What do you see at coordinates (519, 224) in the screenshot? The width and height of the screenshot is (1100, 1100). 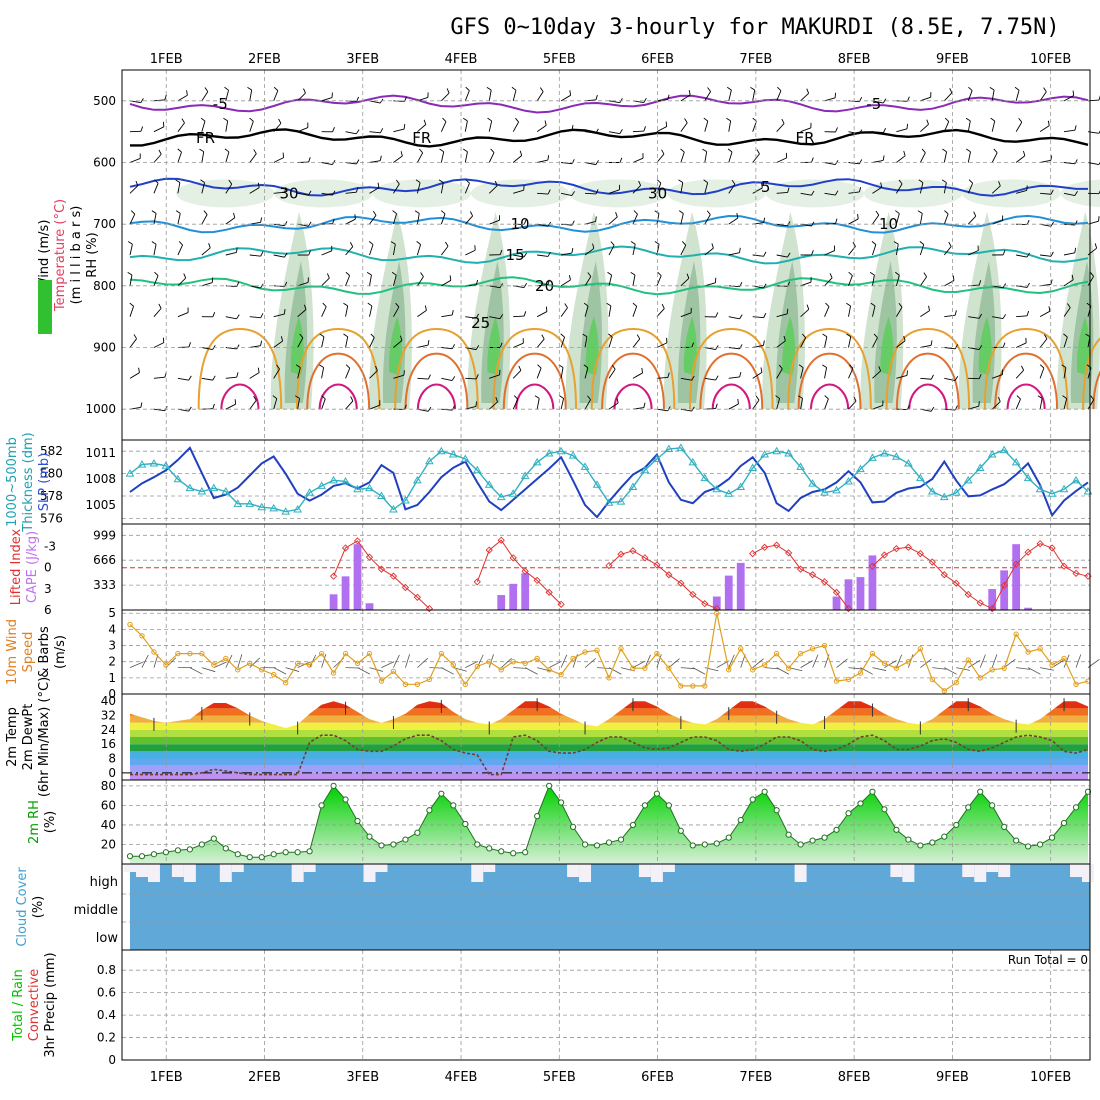 I see `contour-label: 10` at bounding box center [519, 224].